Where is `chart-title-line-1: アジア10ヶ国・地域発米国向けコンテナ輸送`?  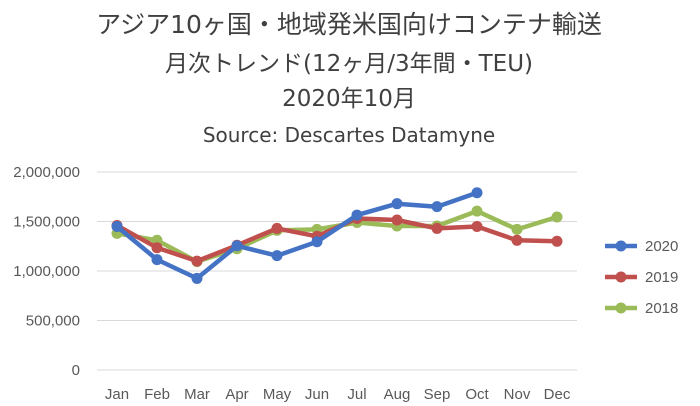
chart-title-line-1: アジア10ヶ国・地域発米国向けコンテナ輸送 is located at coordinates (349, 24).